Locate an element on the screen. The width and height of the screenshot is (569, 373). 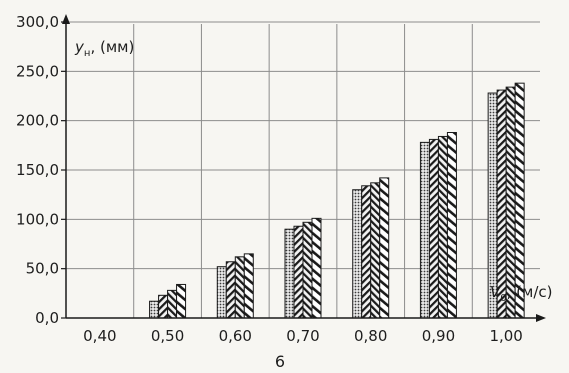
y-tick-labels: 0,0 50,0 100,0 150,0 200,0 250,0 300,0 is located at coordinates (37, 170).